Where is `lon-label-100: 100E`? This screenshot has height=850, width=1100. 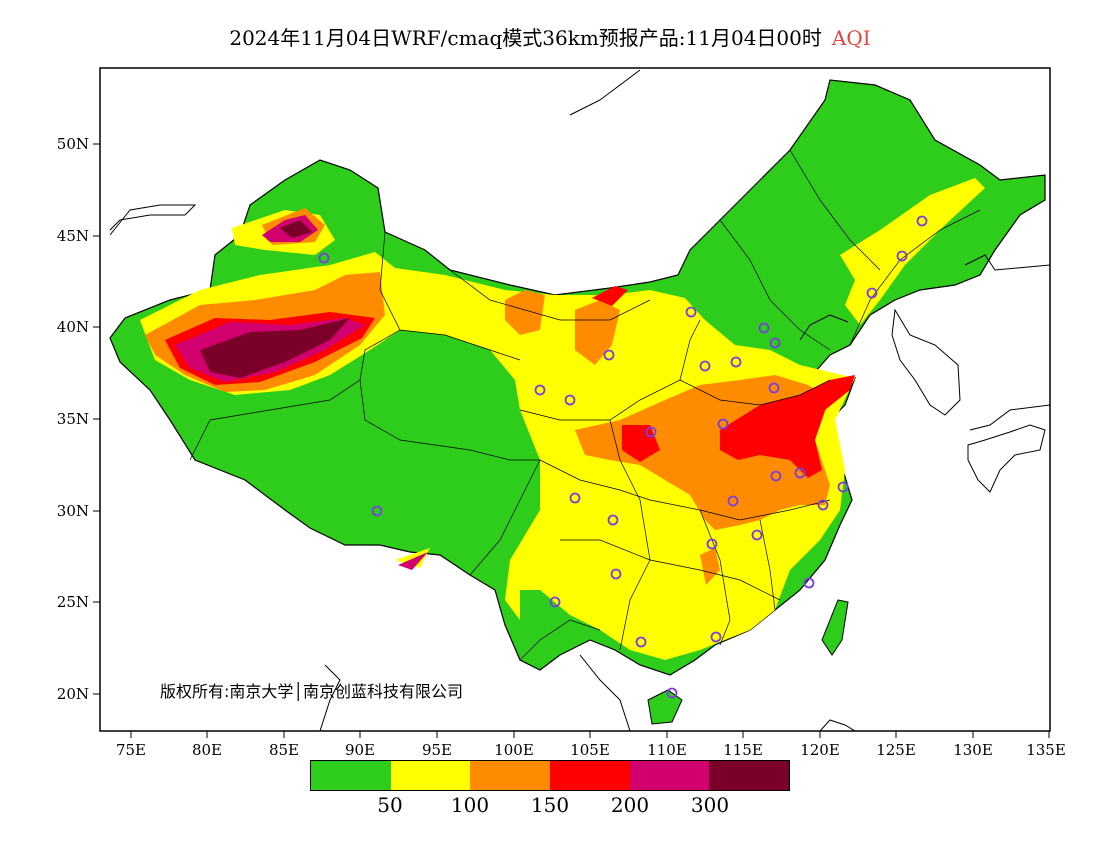
lon-label-100: 100E is located at coordinates (514, 750).